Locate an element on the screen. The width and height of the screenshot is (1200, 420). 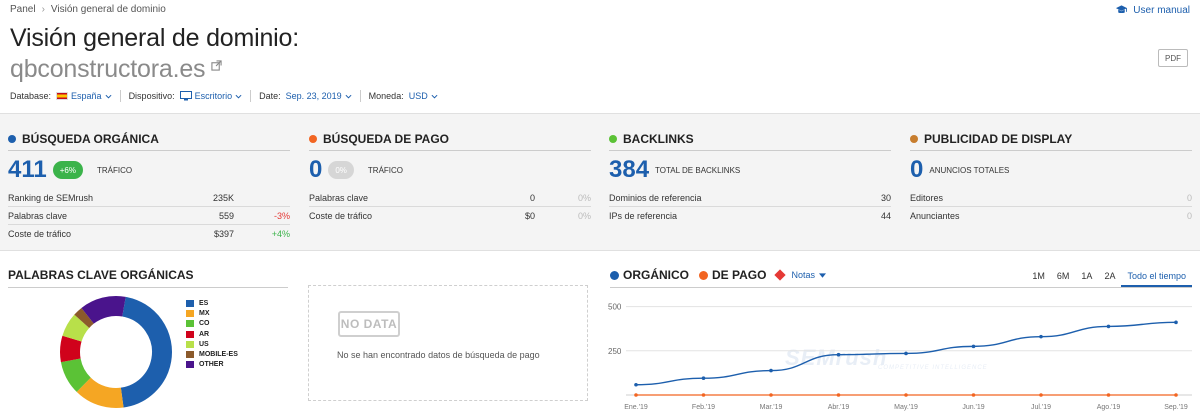
table-row: Dominios de referencia 30 is located at coordinates (750, 198).